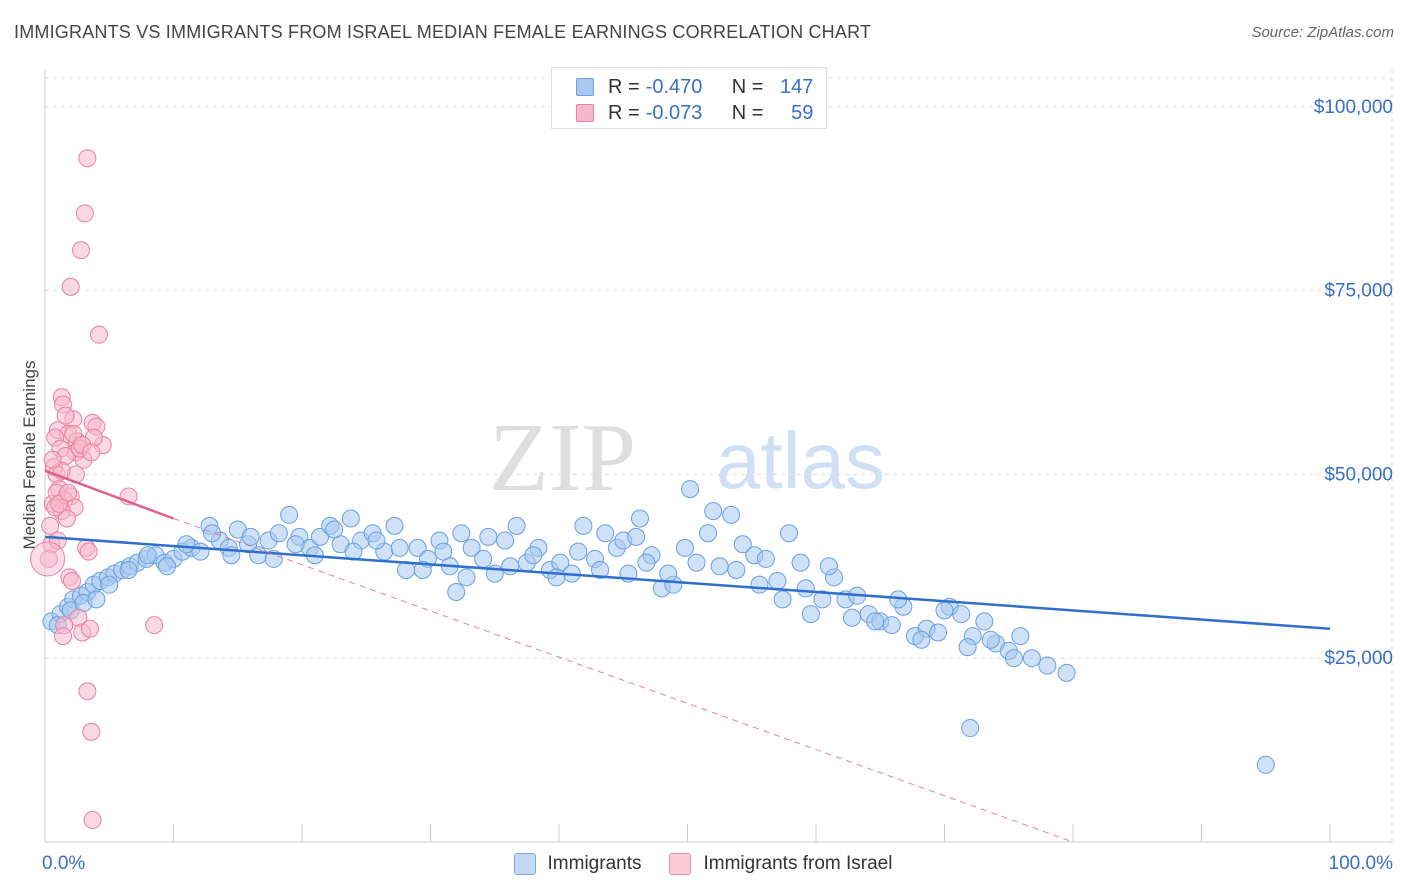  I want to click on legend-row-israel: R = -0.073 N = 59, so click(694, 113).